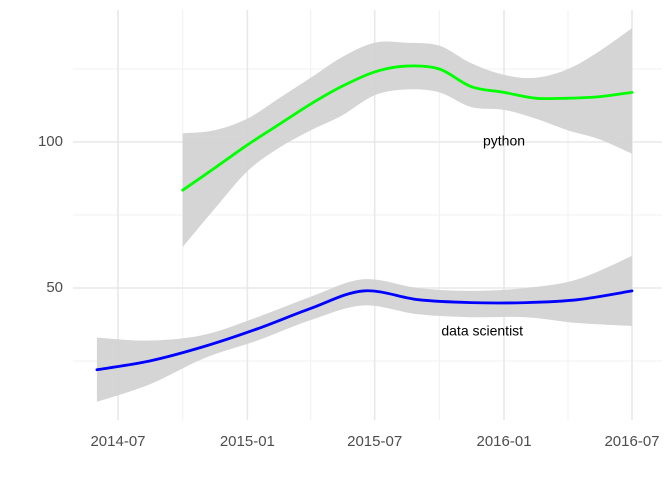  Describe the element at coordinates (50, 141) in the screenshot. I see `y-tick-label: 100` at that location.